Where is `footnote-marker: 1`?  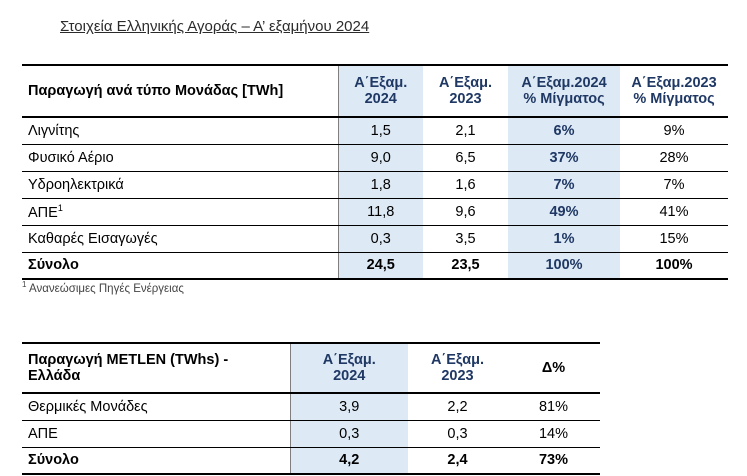 footnote-marker: 1 is located at coordinates (60, 207).